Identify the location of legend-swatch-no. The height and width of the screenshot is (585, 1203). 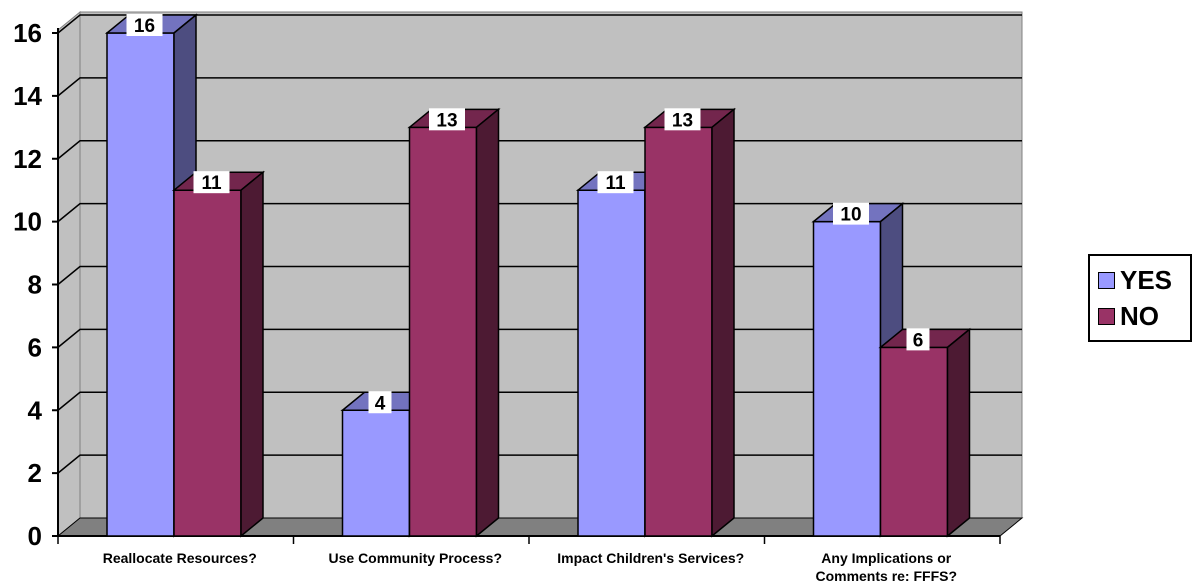
(1106, 316).